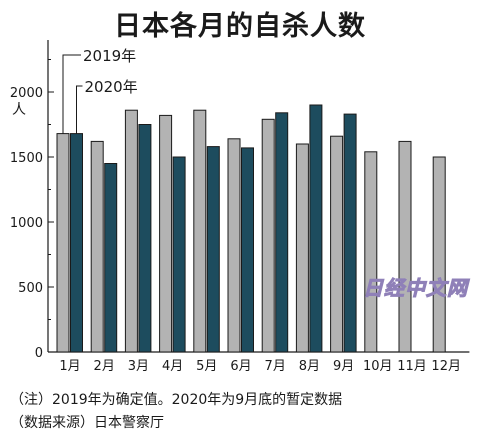 The image size is (480, 442). What do you see at coordinates (79, 109) in the screenshot?
I see `legend-leader-2020` at bounding box center [79, 109].